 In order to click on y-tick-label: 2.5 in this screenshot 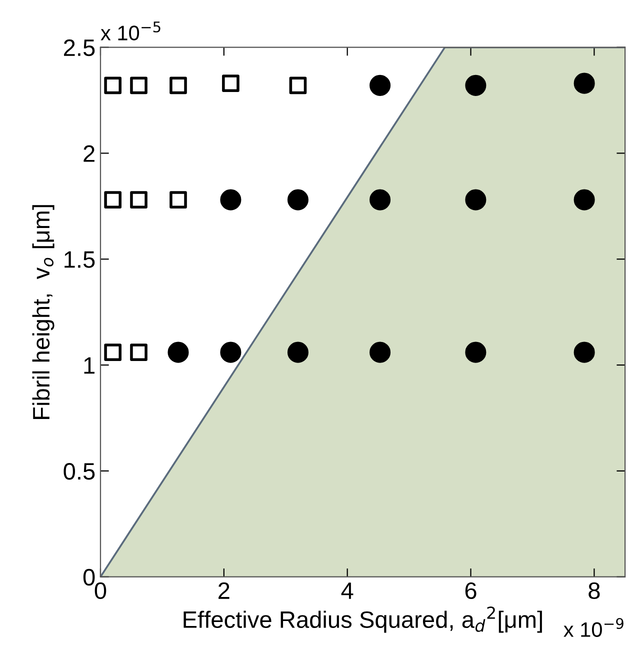, I will do `click(79, 47)`.